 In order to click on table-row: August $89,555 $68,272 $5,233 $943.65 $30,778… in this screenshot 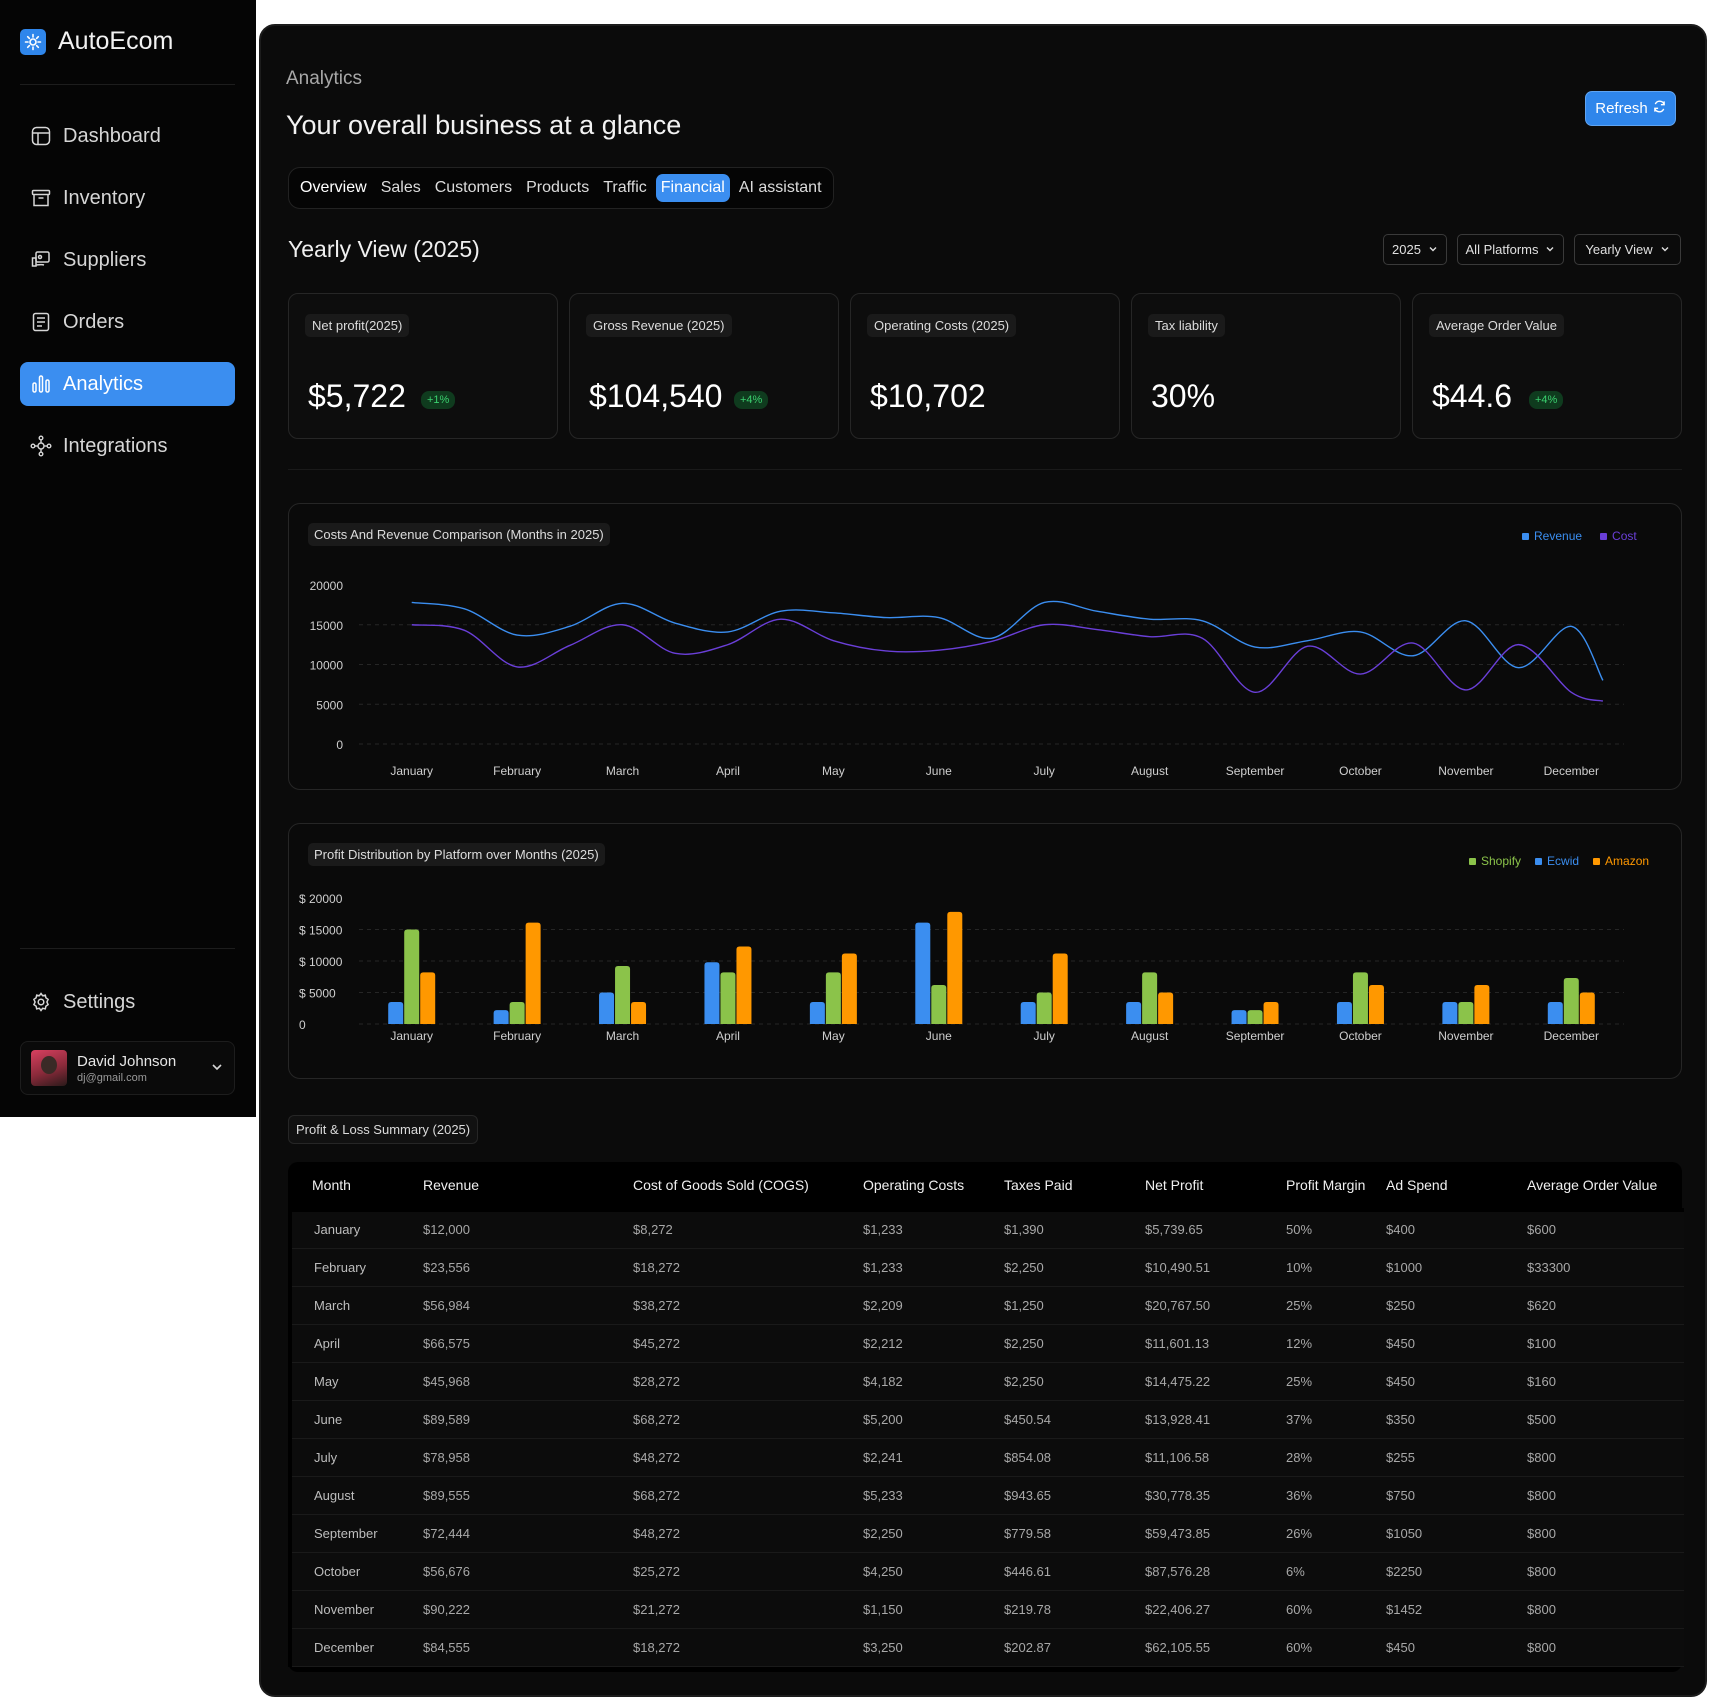, I will do `click(986, 1495)`.